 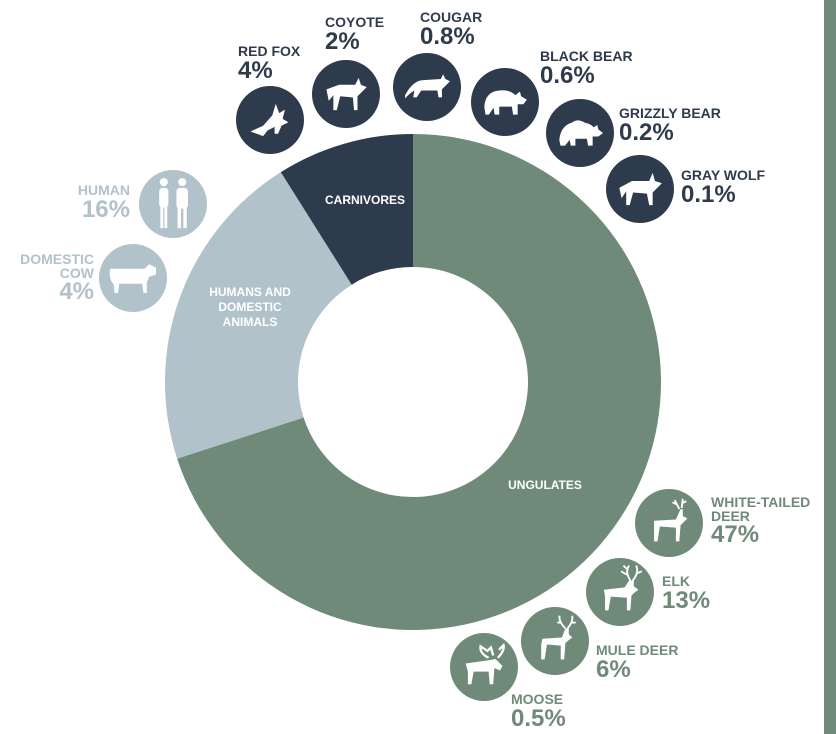 I want to click on label-coyote-value: 2%, so click(x=342, y=41).